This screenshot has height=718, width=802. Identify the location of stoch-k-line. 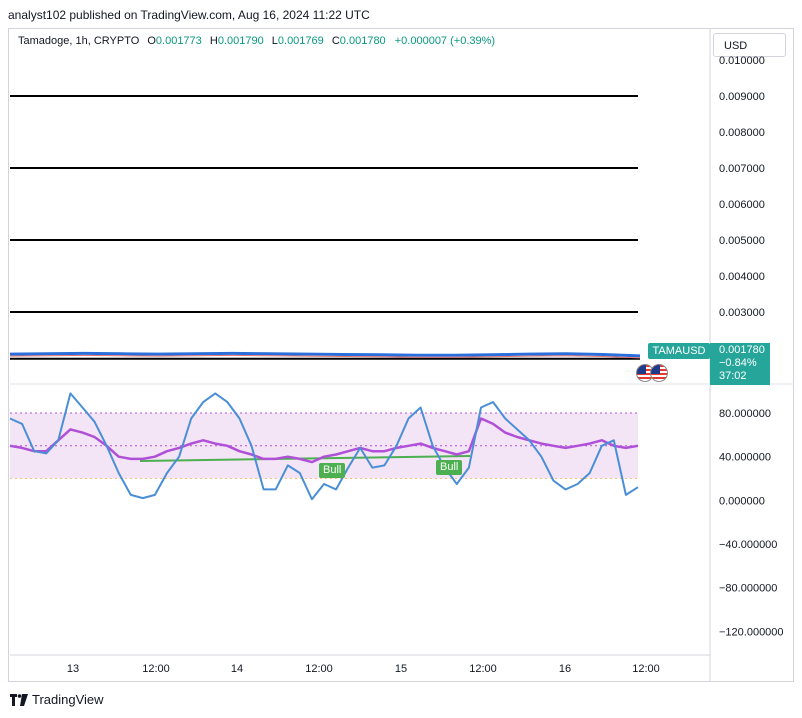
(324, 446).